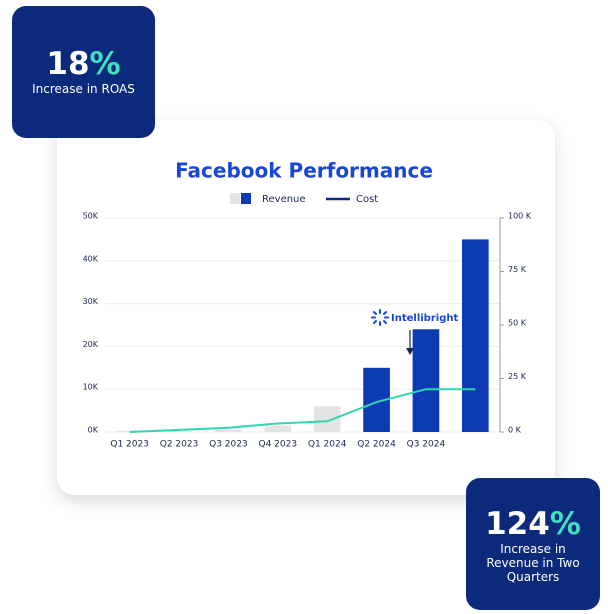 The image size is (608, 614). Describe the element at coordinates (129, 445) in the screenshot. I see `x-tick-label: Q1 2023` at that location.